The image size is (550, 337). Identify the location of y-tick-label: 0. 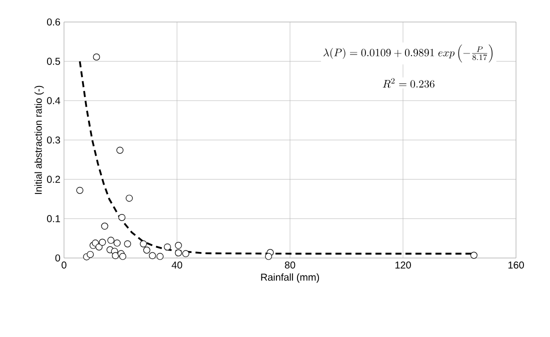
(57, 258).